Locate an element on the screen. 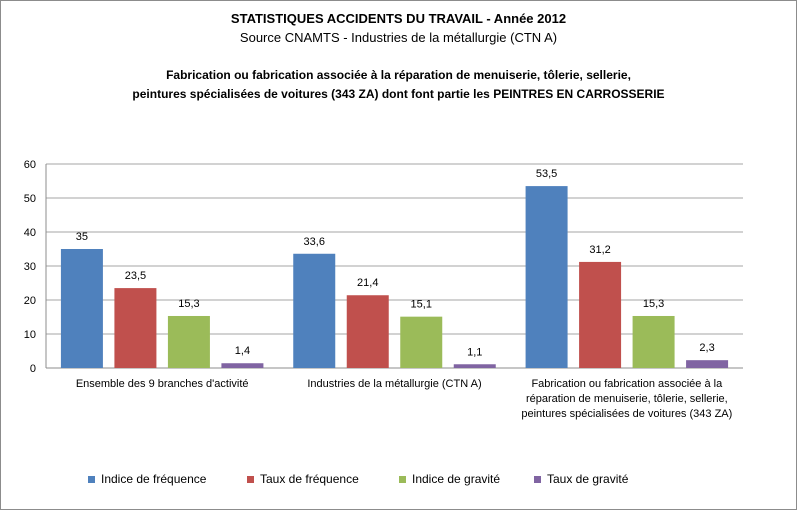 Image resolution: width=797 pixels, height=510 pixels. y-tick-label: 60 is located at coordinates (30, 165).